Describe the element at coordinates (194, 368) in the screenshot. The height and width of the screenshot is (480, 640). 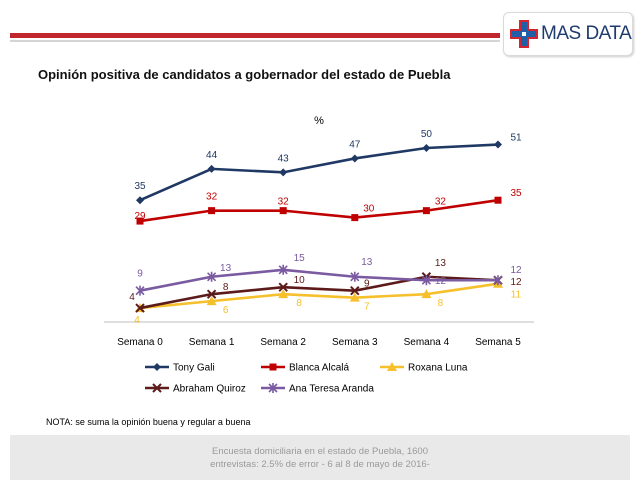
I see `legend-label: Tony Gali` at that location.